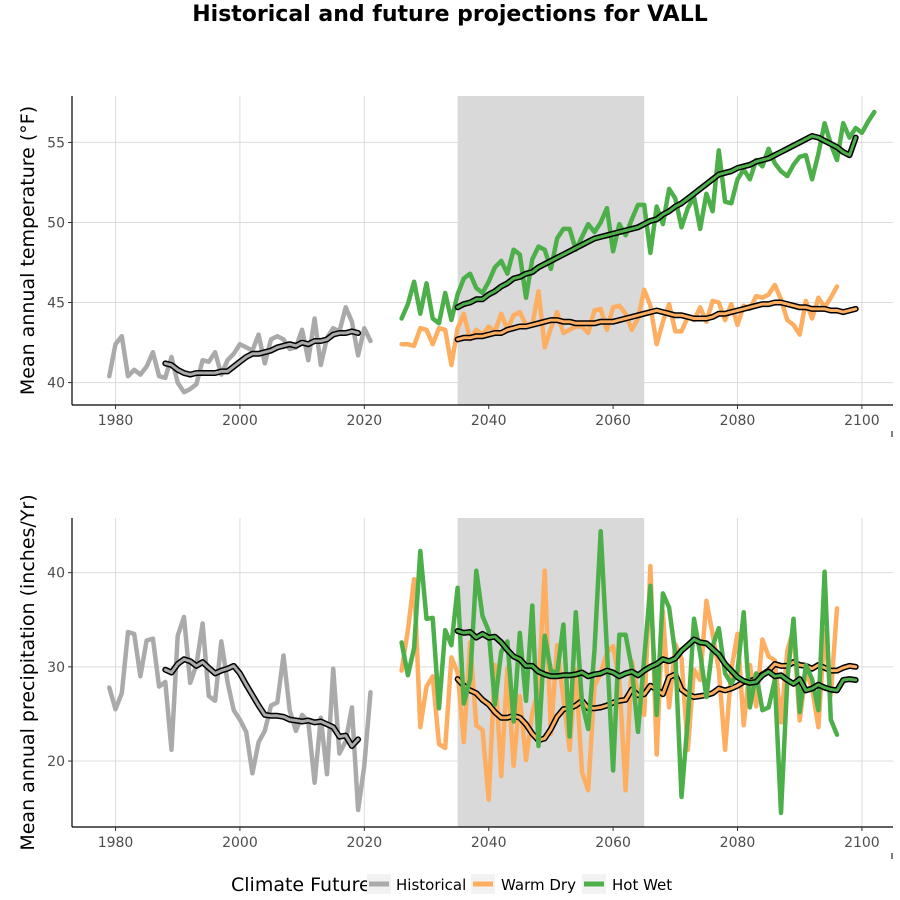  What do you see at coordinates (538, 885) in the screenshot?
I see `legend-label-warm-dry: Warm Dry` at bounding box center [538, 885].